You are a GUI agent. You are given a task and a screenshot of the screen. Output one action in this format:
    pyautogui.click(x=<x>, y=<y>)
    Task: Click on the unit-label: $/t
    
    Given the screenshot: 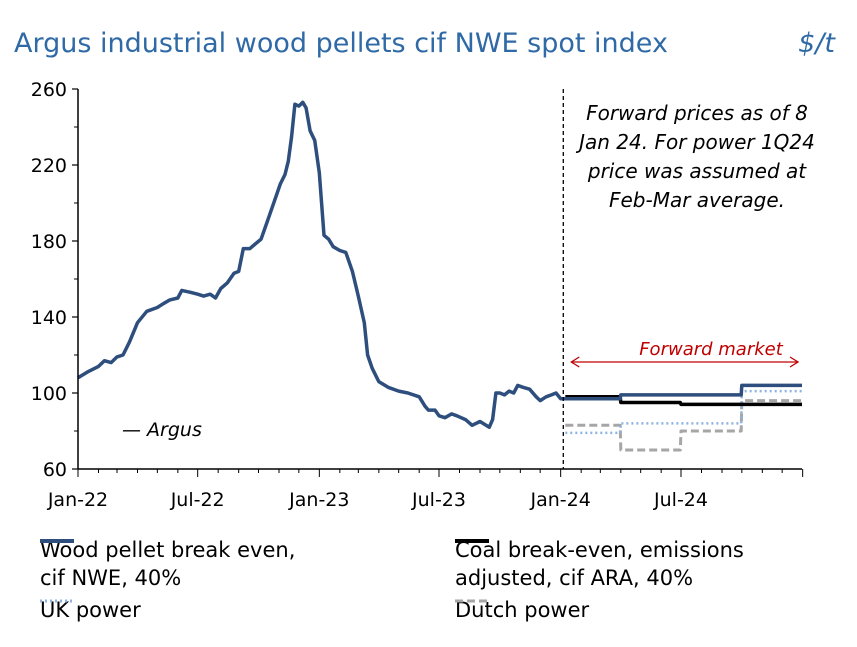 What is the action you would take?
    pyautogui.click(x=816, y=43)
    